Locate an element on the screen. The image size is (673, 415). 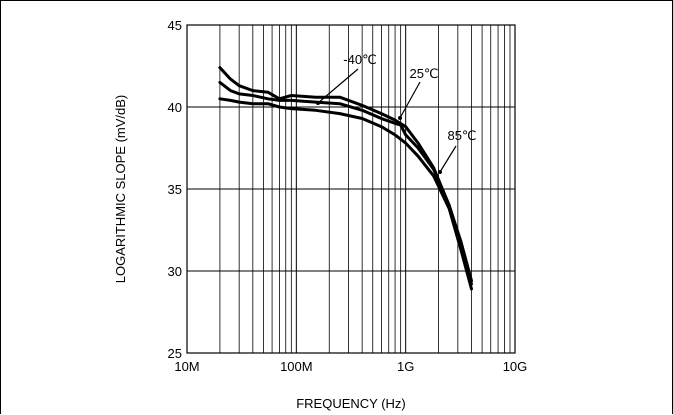
y-tick-label: 25 is located at coordinates (175, 353).